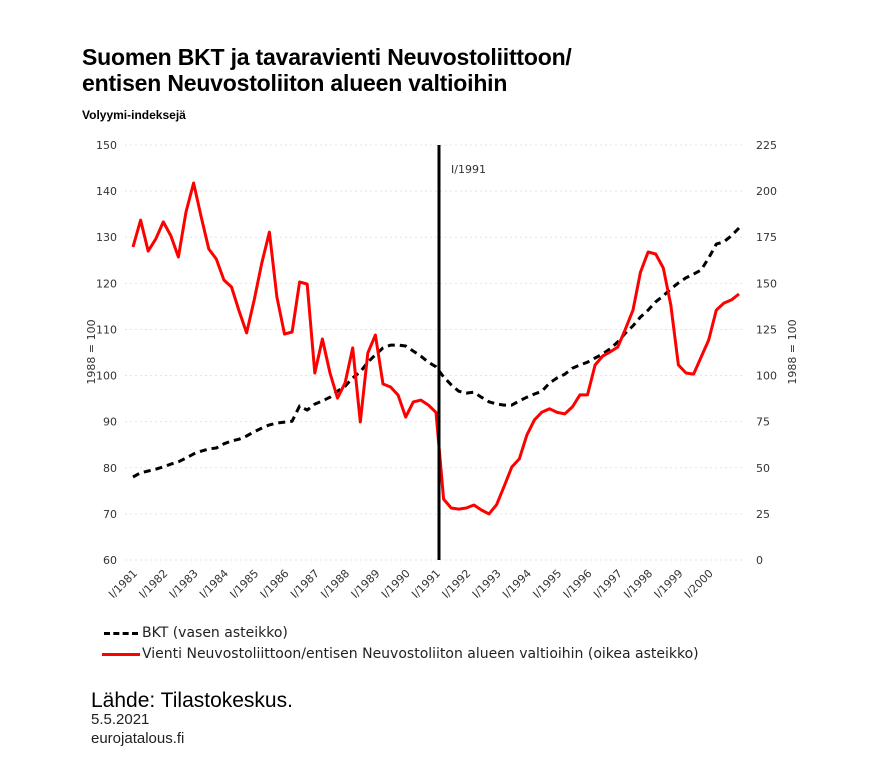  What do you see at coordinates (335, 584) in the screenshot?
I see `x-tick-label: I/1988` at bounding box center [335, 584].